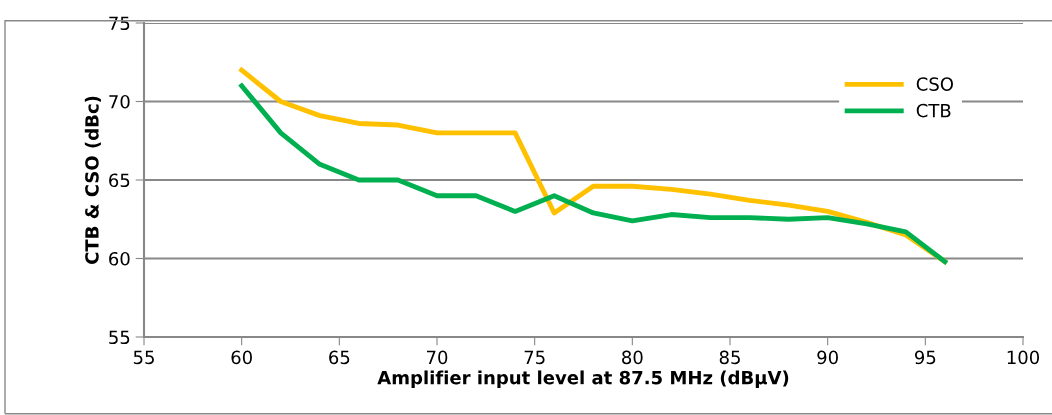 The width and height of the screenshot is (1052, 415). What do you see at coordinates (934, 84) in the screenshot?
I see `legend-label: CSO` at bounding box center [934, 84].